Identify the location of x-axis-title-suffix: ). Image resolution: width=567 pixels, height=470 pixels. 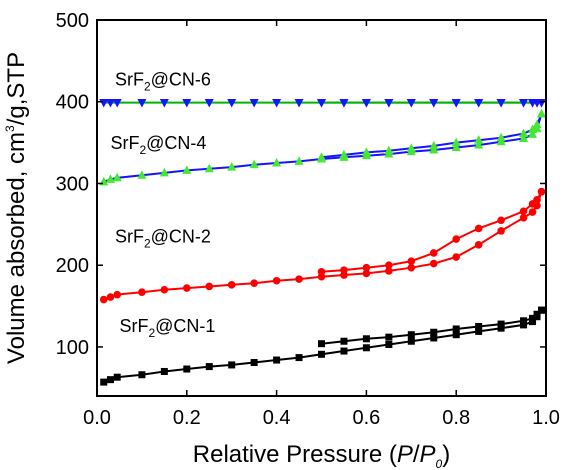
(446, 454).